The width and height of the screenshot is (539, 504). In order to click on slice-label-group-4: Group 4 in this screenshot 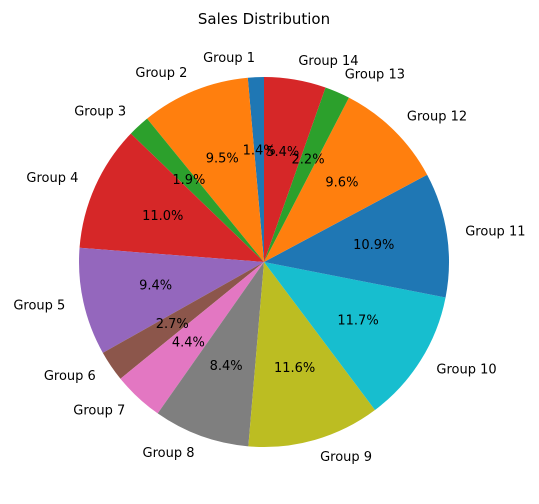, I will do `click(52, 178)`.